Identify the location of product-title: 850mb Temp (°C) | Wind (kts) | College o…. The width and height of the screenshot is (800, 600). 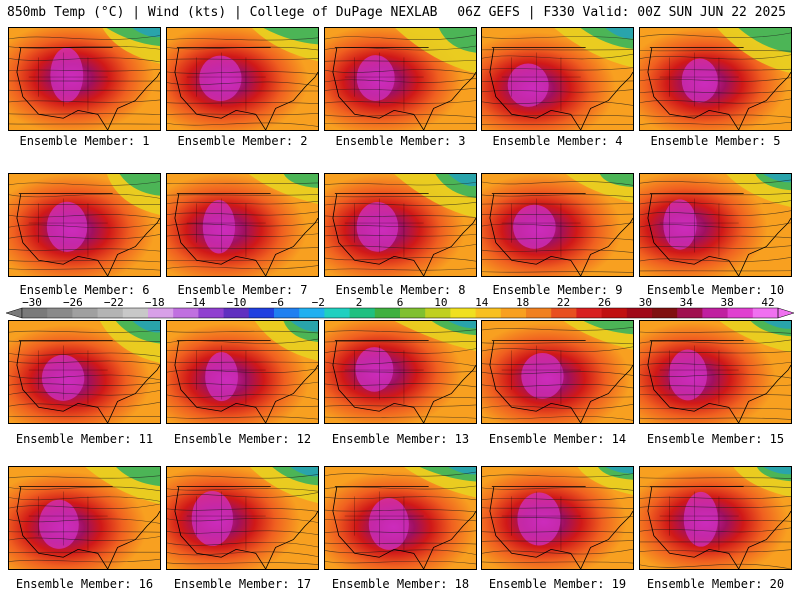
(222, 12).